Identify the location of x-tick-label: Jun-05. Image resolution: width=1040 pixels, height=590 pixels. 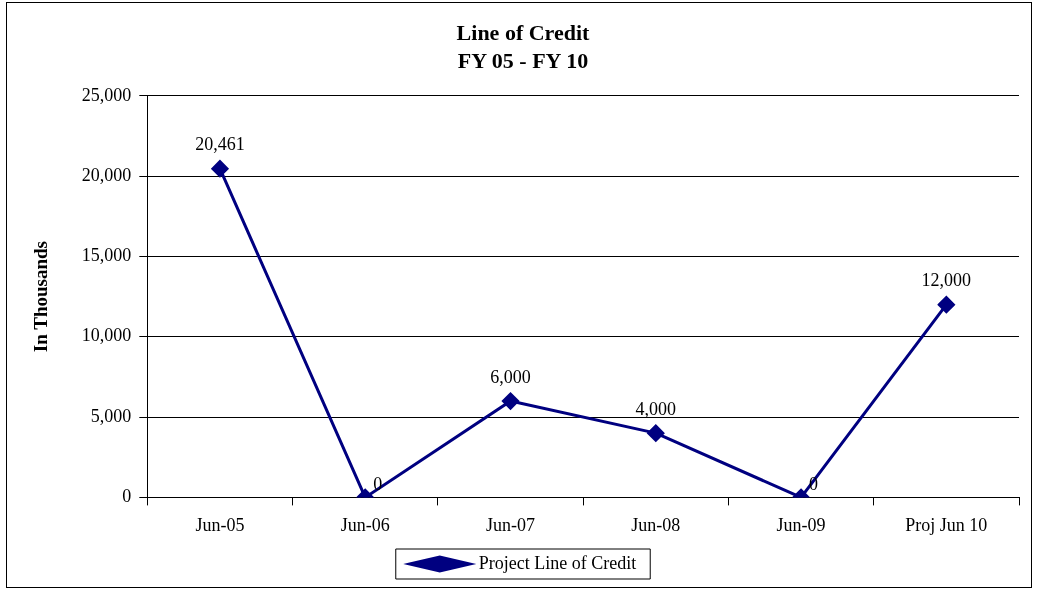
(220, 524).